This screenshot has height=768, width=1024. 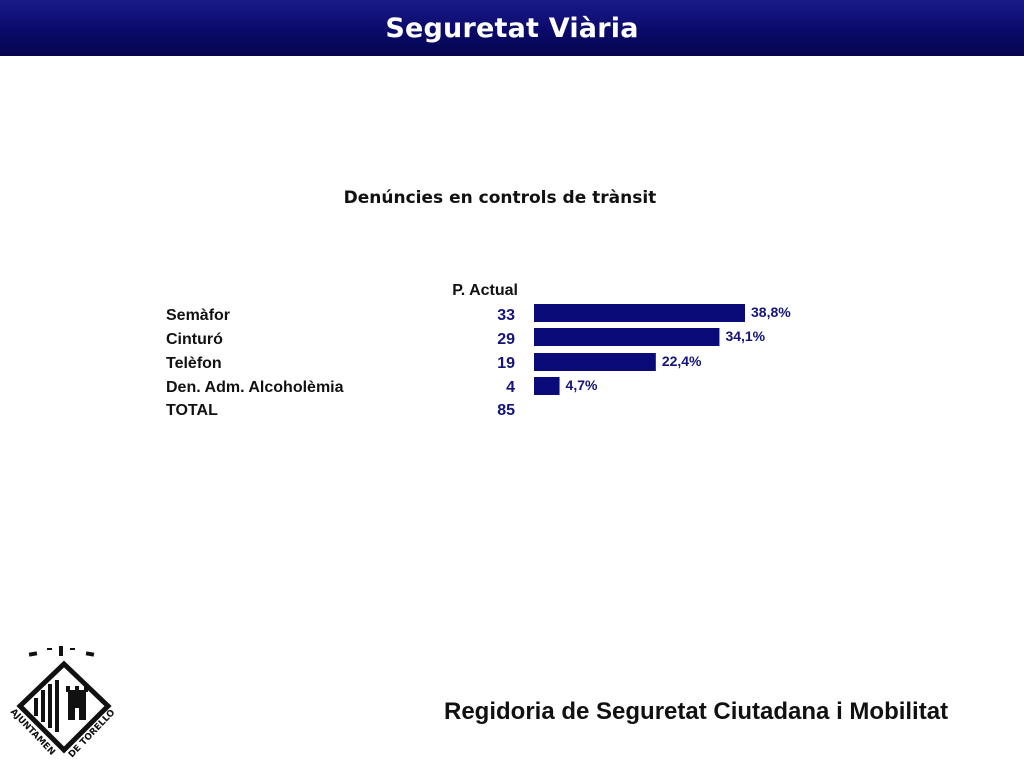 I want to click on category-label-semafor: Semàfor, so click(x=198, y=315).